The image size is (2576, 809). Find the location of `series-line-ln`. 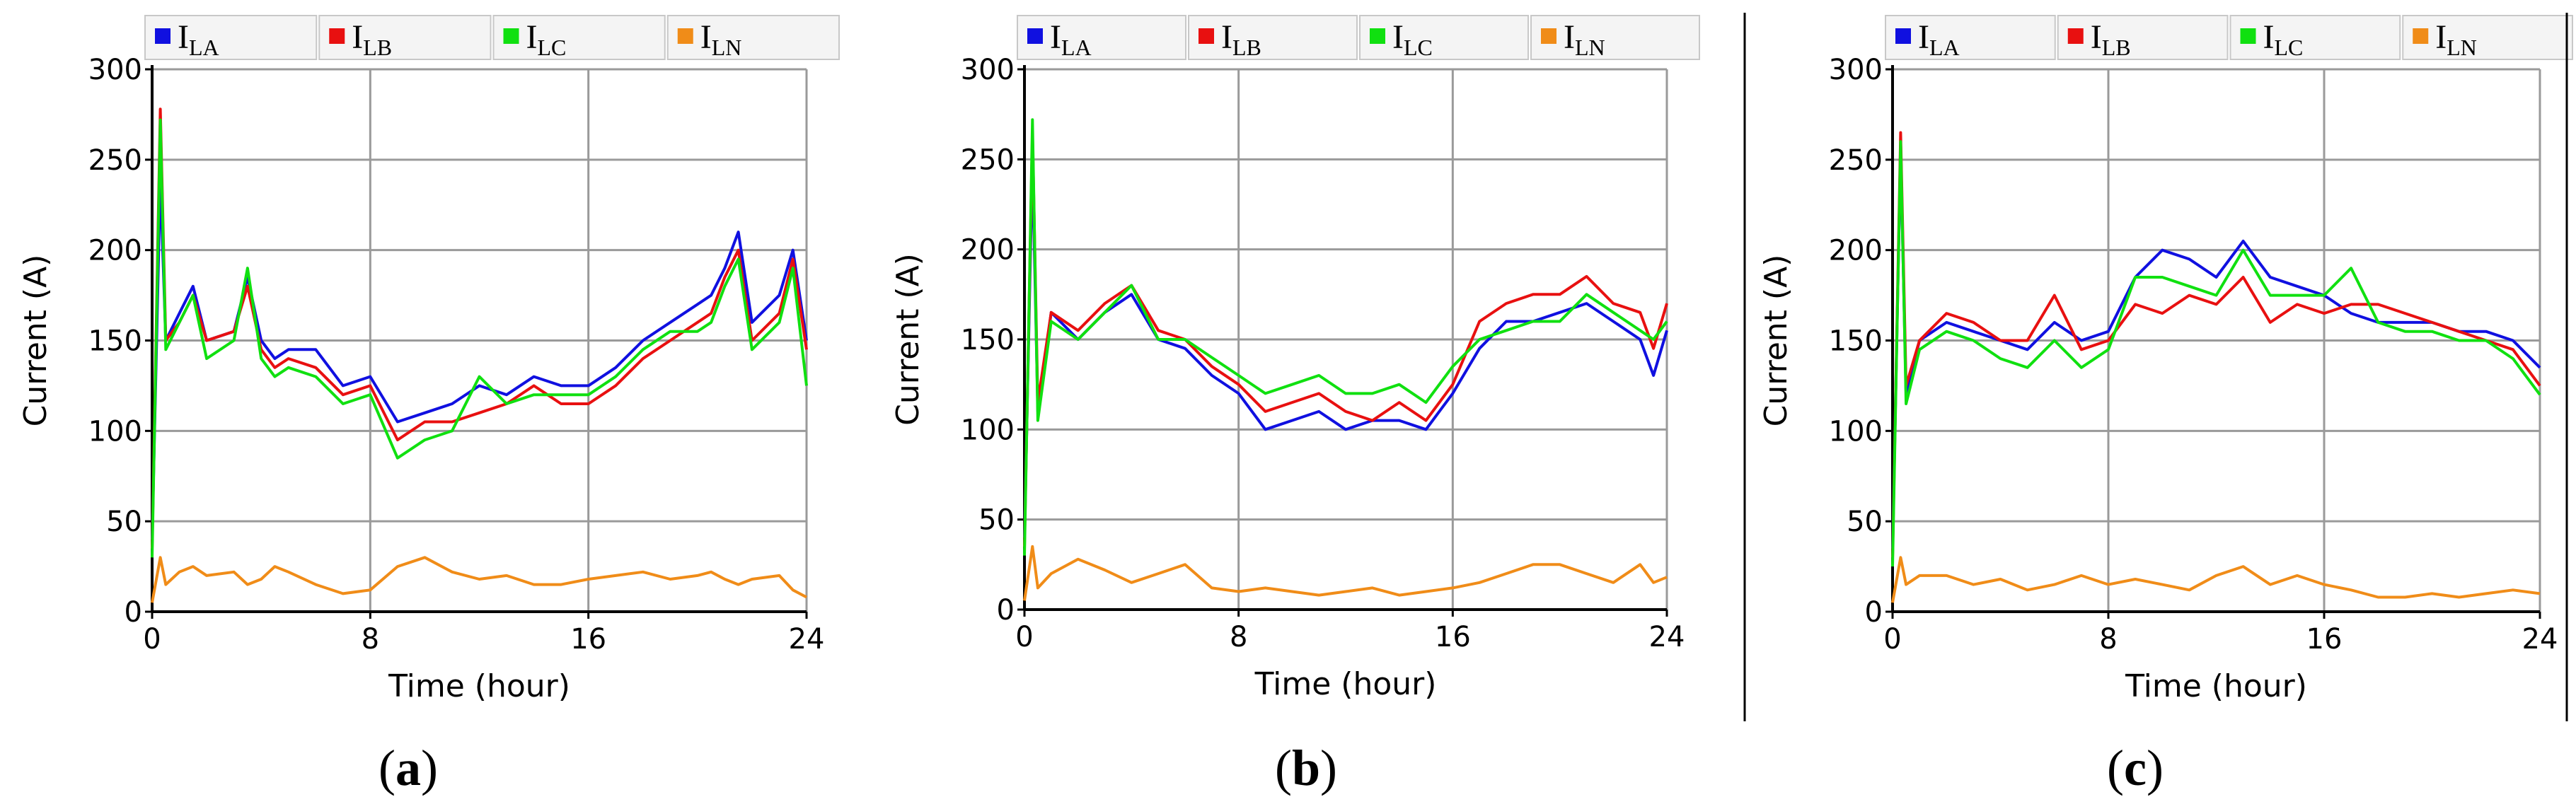

series-line-ln is located at coordinates (479, 579).